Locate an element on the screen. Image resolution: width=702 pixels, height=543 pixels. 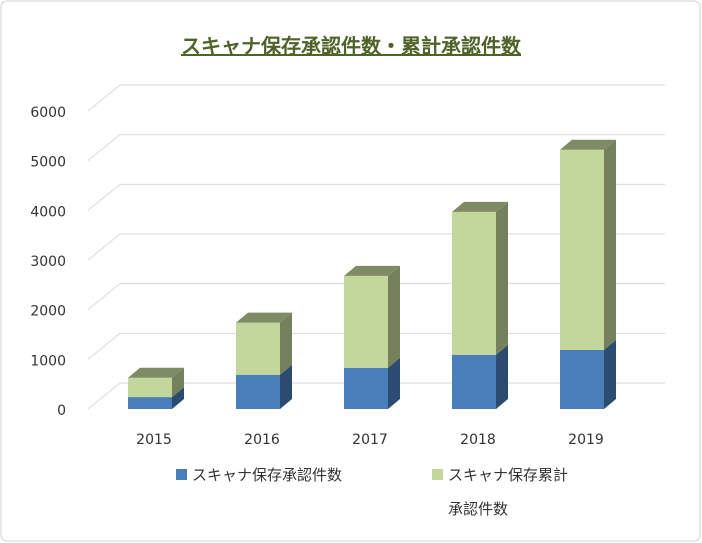
y-tick-label: 5000 is located at coordinates (48, 163).